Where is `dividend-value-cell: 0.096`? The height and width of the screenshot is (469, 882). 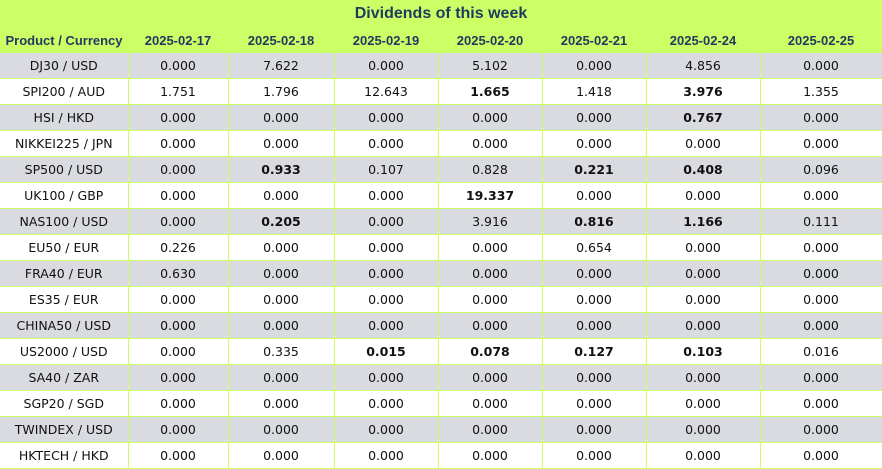 dividend-value-cell: 0.096 is located at coordinates (821, 169).